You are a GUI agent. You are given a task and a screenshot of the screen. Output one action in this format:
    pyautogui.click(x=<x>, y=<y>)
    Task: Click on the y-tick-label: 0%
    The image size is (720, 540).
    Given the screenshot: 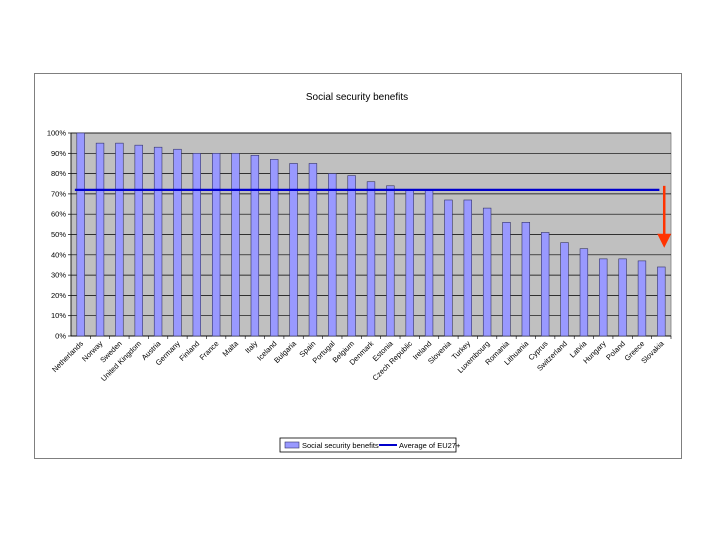 What is the action you would take?
    pyautogui.click(x=60, y=336)
    